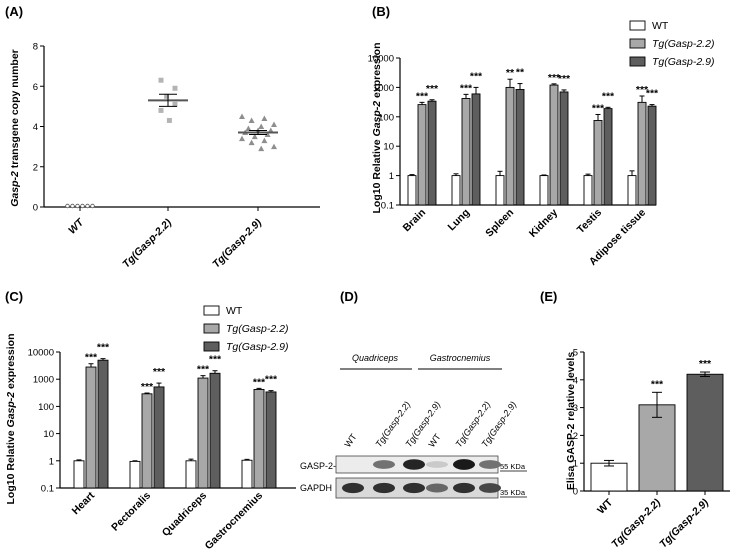 This screenshot has width=740, height=551. Describe the element at coordinates (234, 520) in the screenshot. I see `x-tick-label: Gastrocnemius` at that location.